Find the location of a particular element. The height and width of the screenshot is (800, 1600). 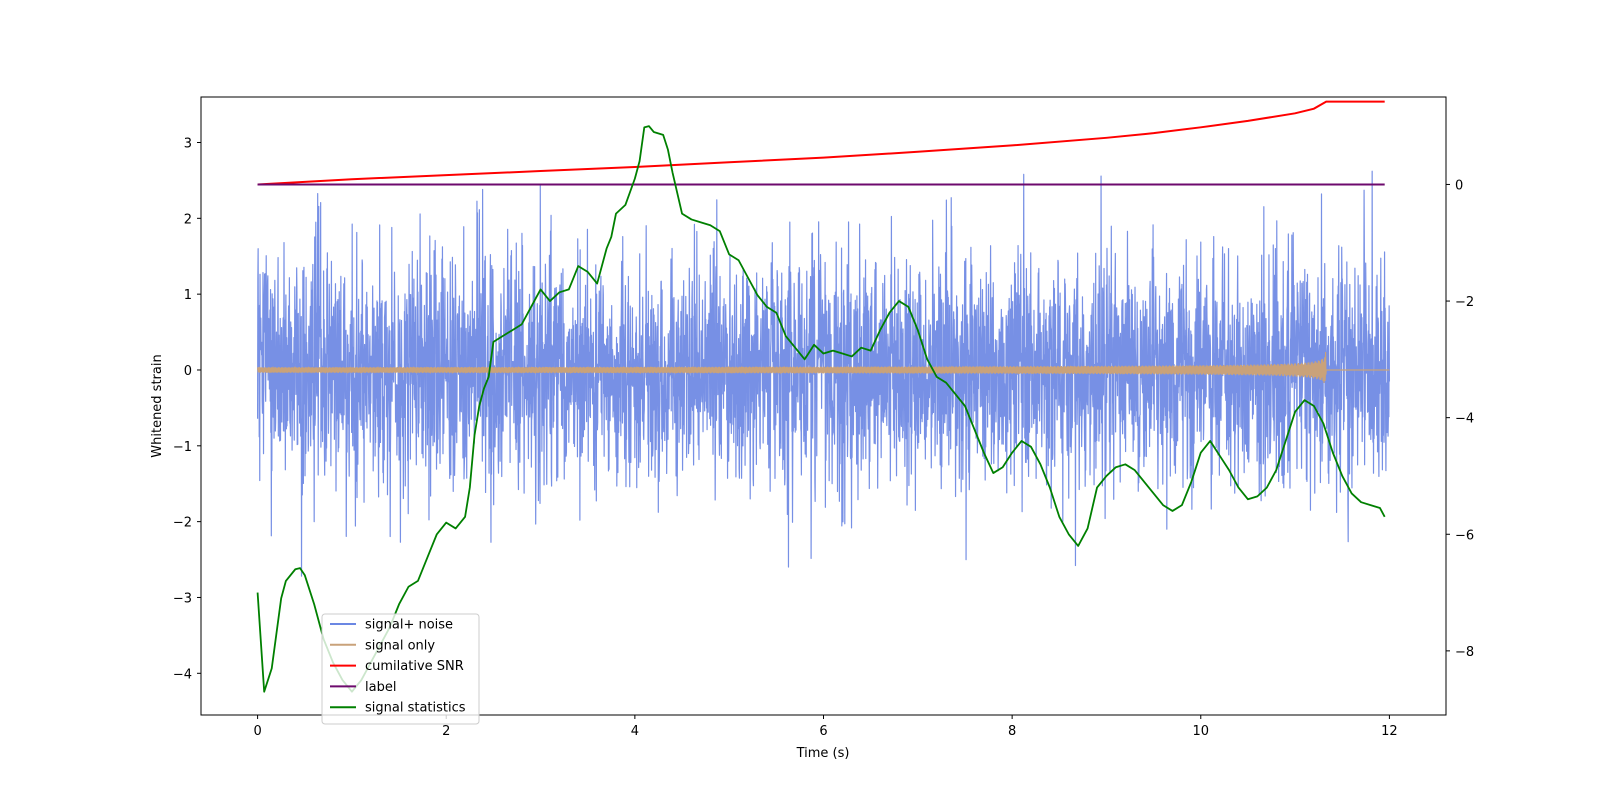

y-tick-label: 2 is located at coordinates (188, 219).